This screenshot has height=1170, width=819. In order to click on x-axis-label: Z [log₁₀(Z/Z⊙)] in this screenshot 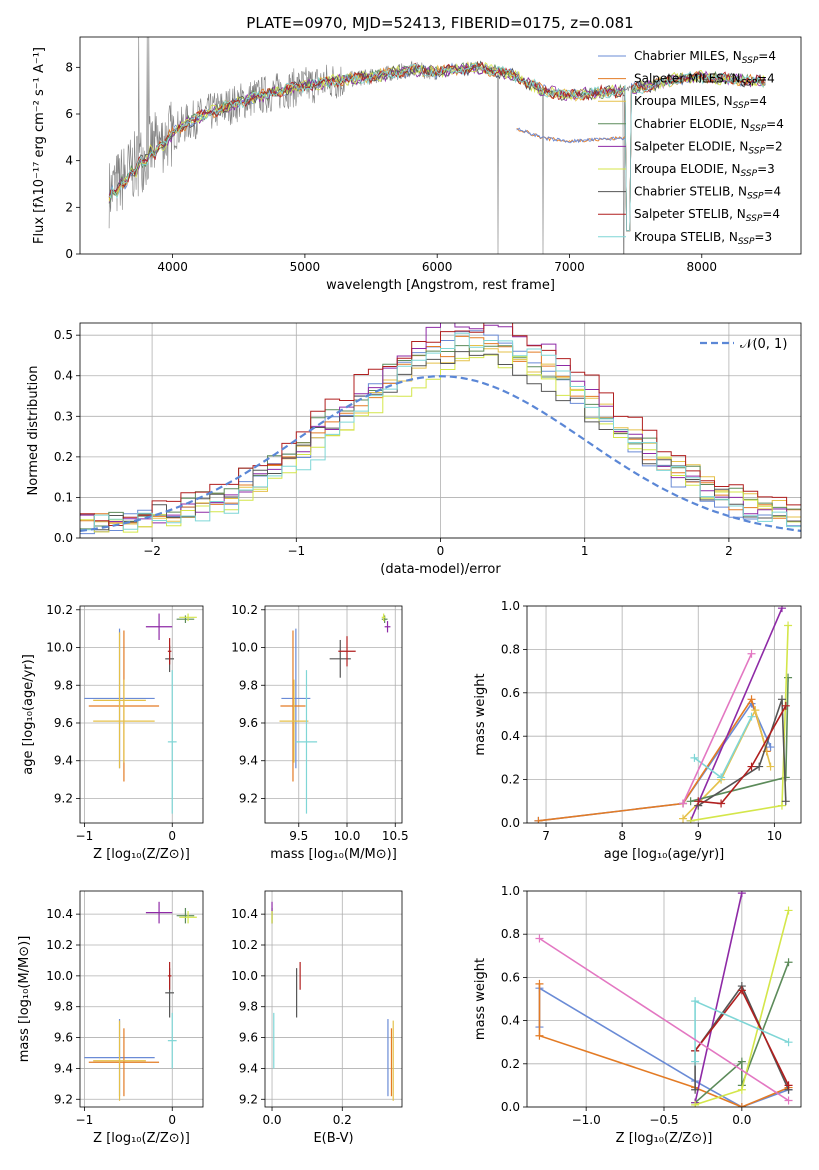, I will do `click(141, 1138)`.